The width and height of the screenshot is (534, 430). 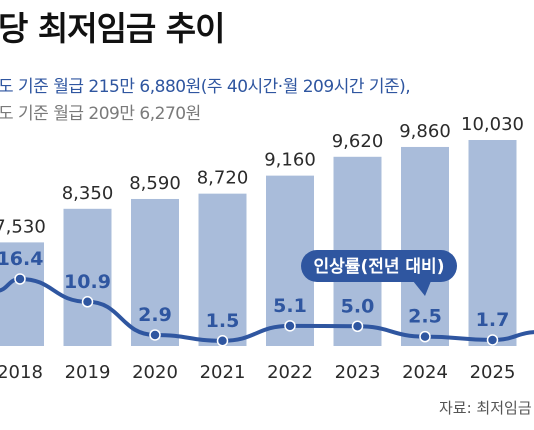 What do you see at coordinates (100, 114) in the screenshot?
I see `note-2025-wage: 도 기준 월급 209만 6,270원` at bounding box center [100, 114].